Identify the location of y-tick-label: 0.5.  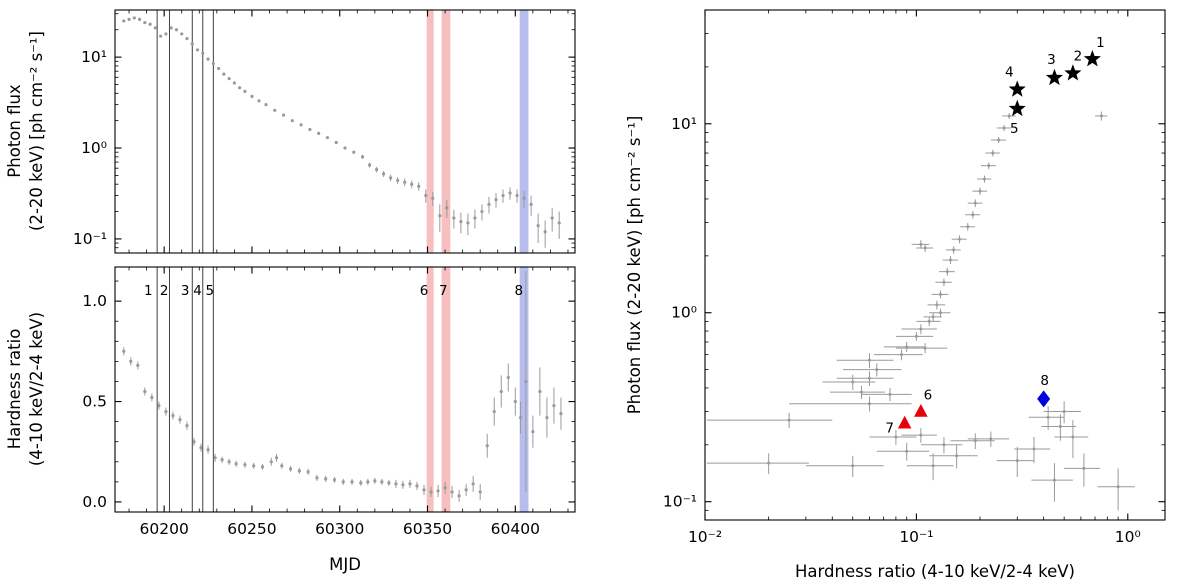
(94, 402).